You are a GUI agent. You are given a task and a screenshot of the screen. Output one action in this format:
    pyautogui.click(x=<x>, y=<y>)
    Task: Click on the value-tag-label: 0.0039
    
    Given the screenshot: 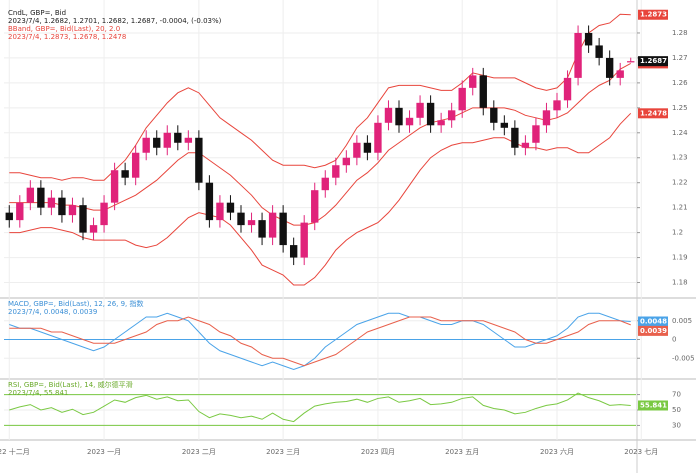 What is the action you would take?
    pyautogui.click(x=653, y=331)
    